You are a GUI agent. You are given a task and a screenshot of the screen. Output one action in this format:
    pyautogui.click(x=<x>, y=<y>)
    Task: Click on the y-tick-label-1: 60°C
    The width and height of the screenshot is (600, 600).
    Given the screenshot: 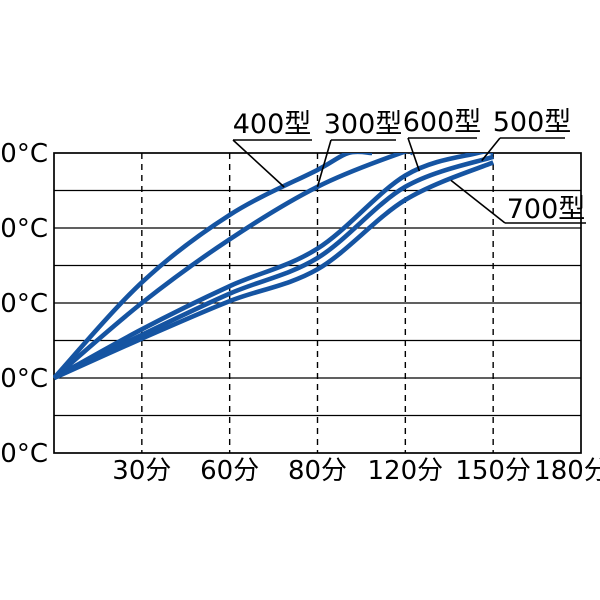 What is the action you would take?
    pyautogui.click(x=24, y=229)
    